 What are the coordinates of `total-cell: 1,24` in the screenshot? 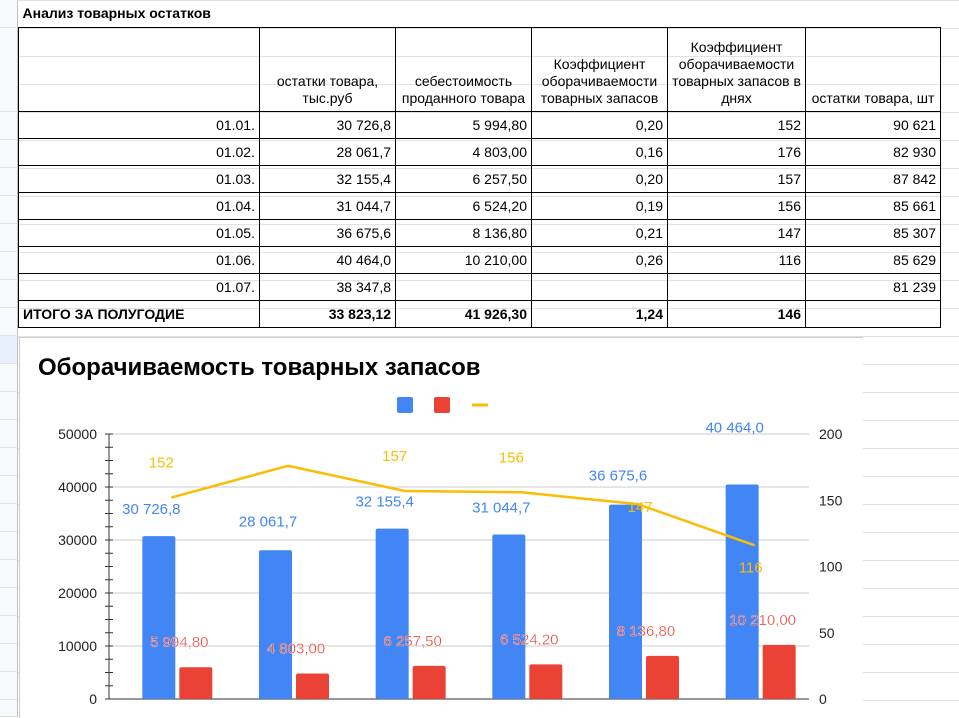 It's located at (599, 313).